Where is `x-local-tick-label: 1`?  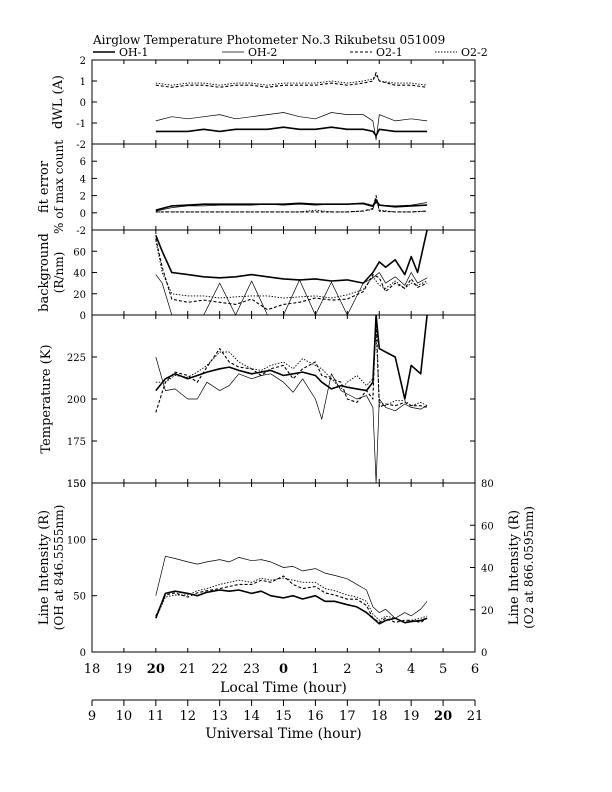
x-local-tick-label: 1 is located at coordinates (315, 669).